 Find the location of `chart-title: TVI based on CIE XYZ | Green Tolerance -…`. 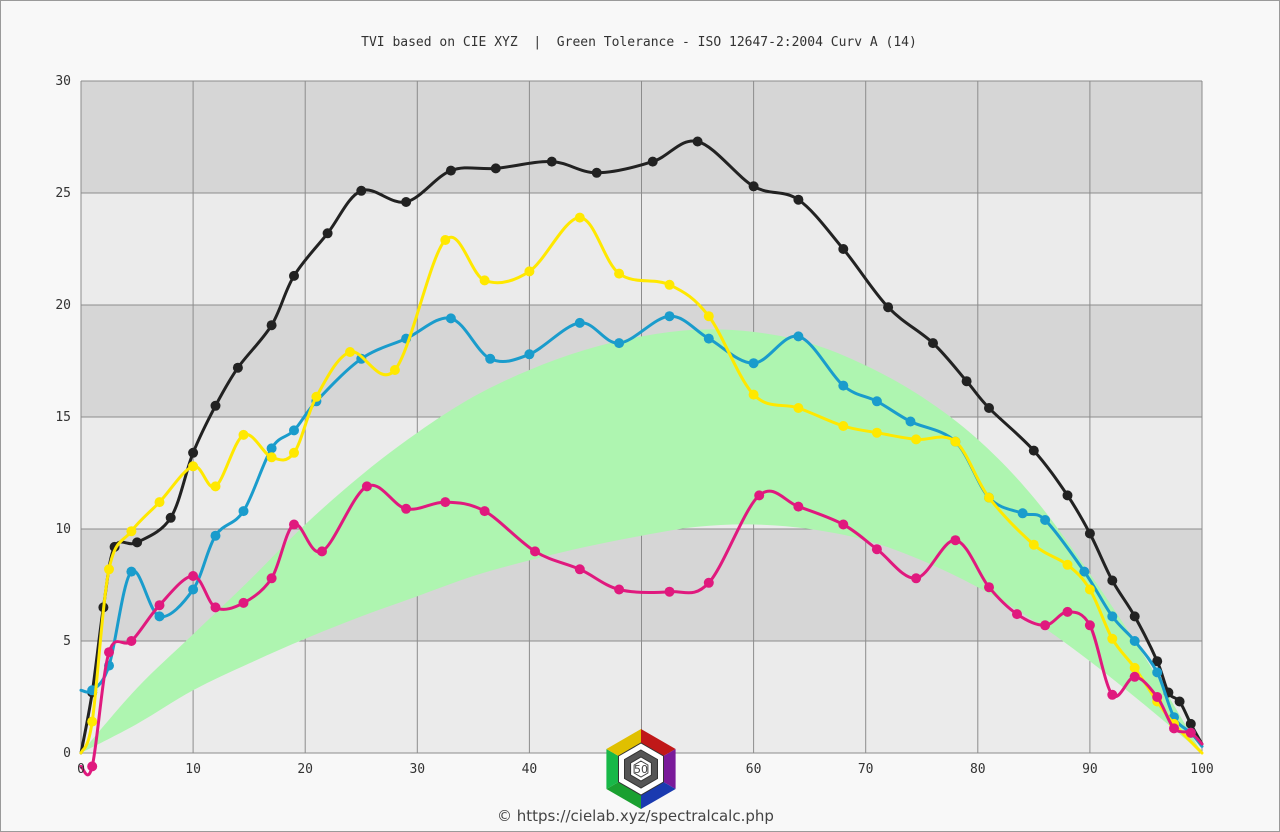

chart-title: TVI based on CIE XYZ | Green Tolerance -… is located at coordinates (639, 42).